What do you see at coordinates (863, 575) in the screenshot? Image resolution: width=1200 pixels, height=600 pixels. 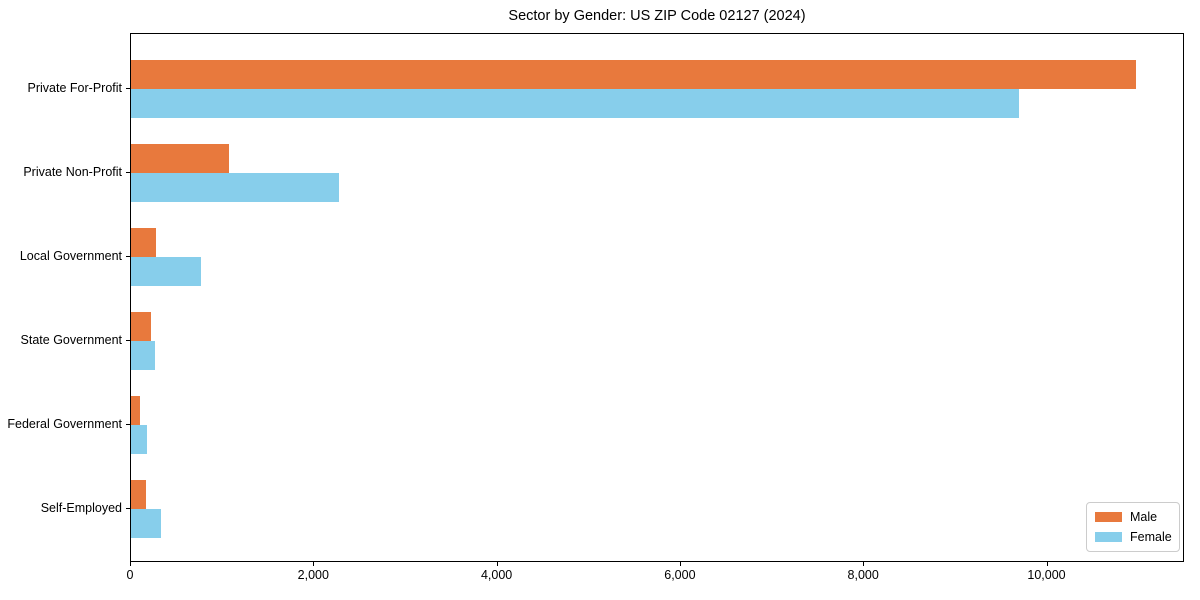 I see `x-tick-label: 8,000` at bounding box center [863, 575].